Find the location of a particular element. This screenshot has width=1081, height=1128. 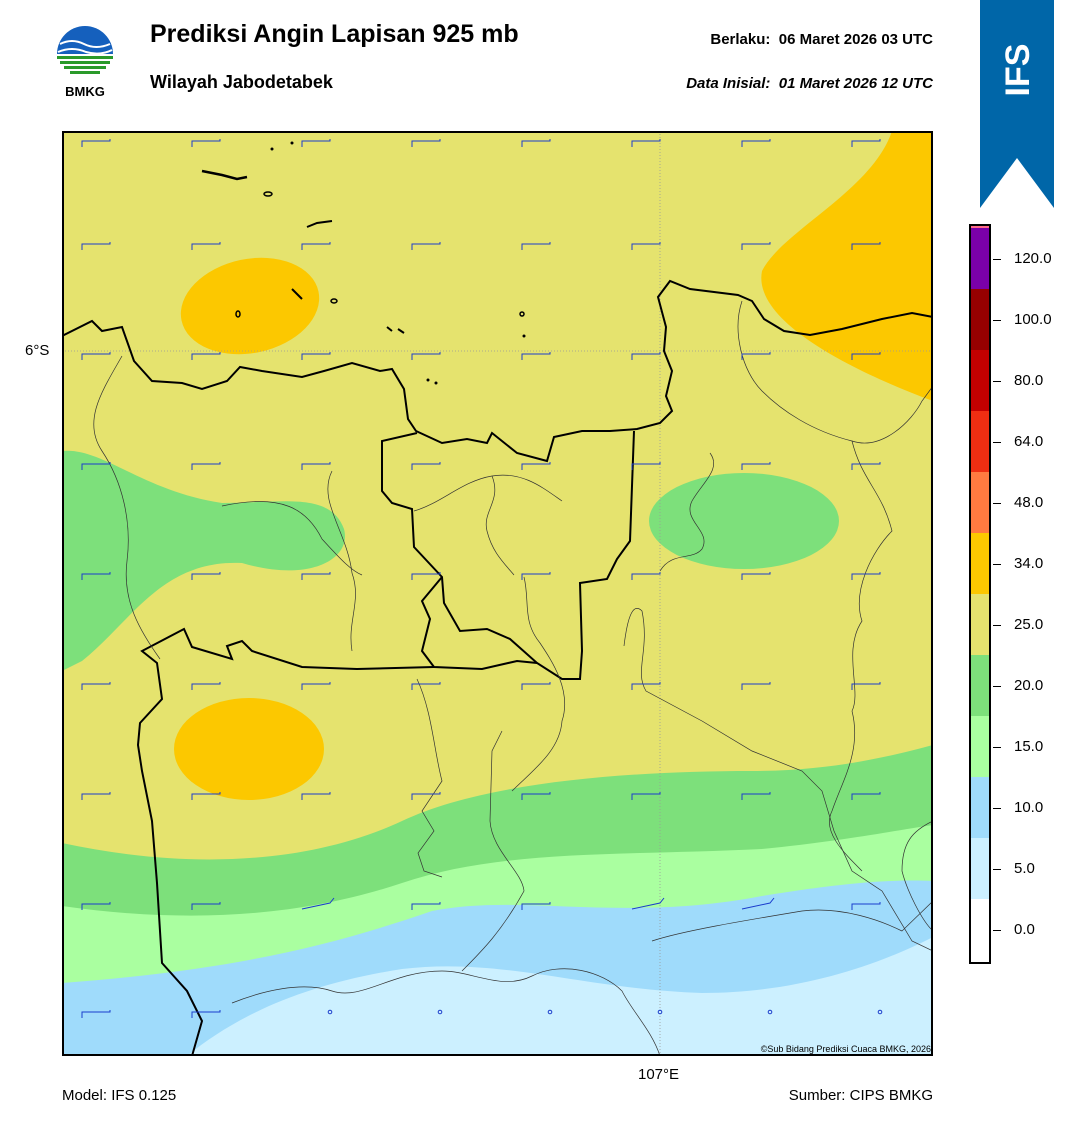

init-time: Data Inisial: 01 Maret 2026 12 UTC is located at coordinates (809, 83).